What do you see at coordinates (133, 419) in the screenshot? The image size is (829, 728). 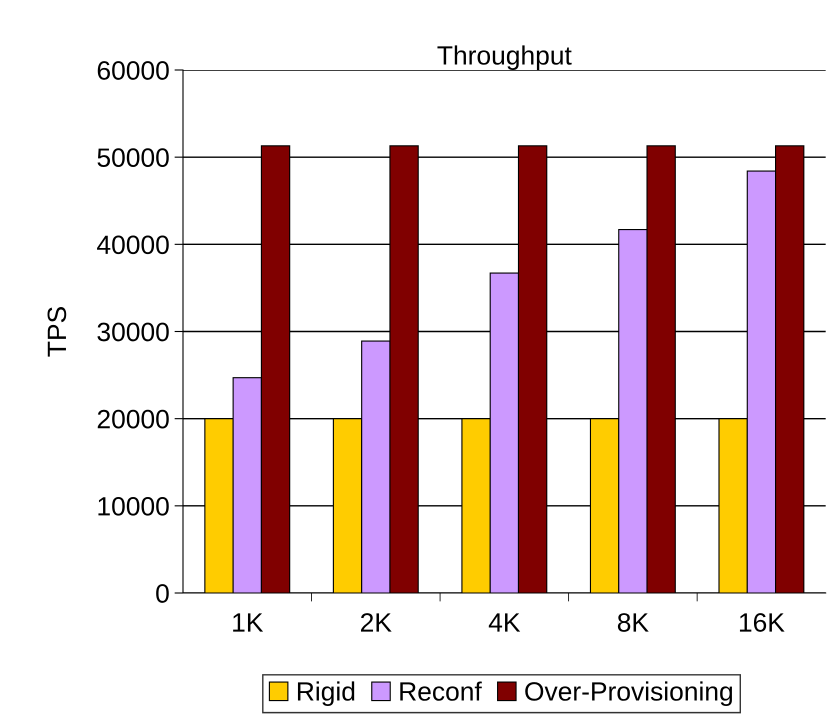 I see `y-tick-label: 20000` at bounding box center [133, 419].